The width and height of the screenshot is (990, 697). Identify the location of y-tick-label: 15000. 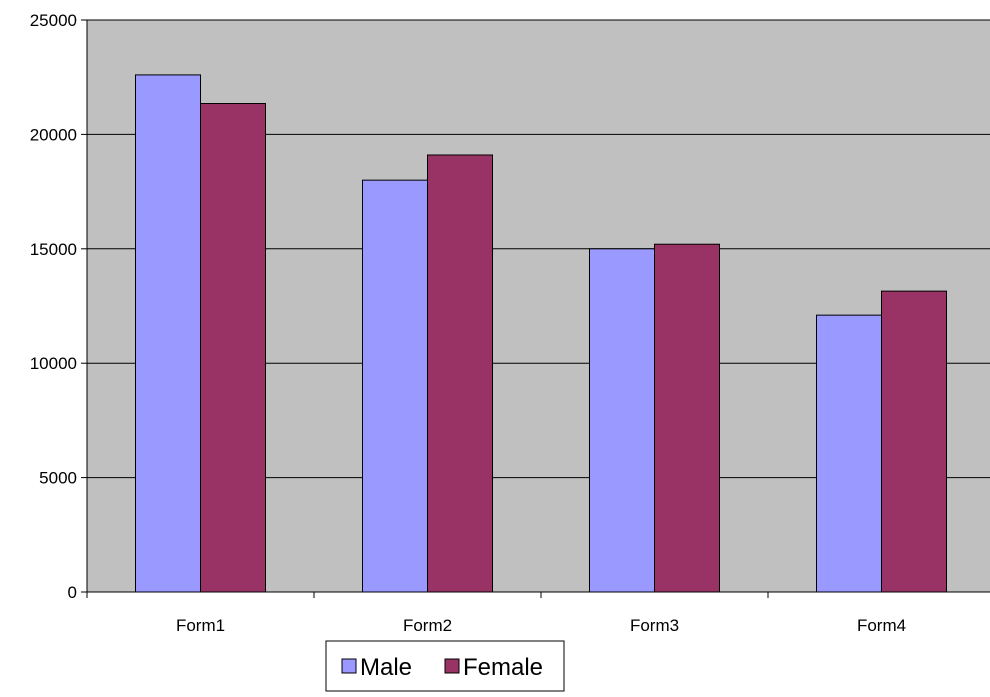
(53, 249).